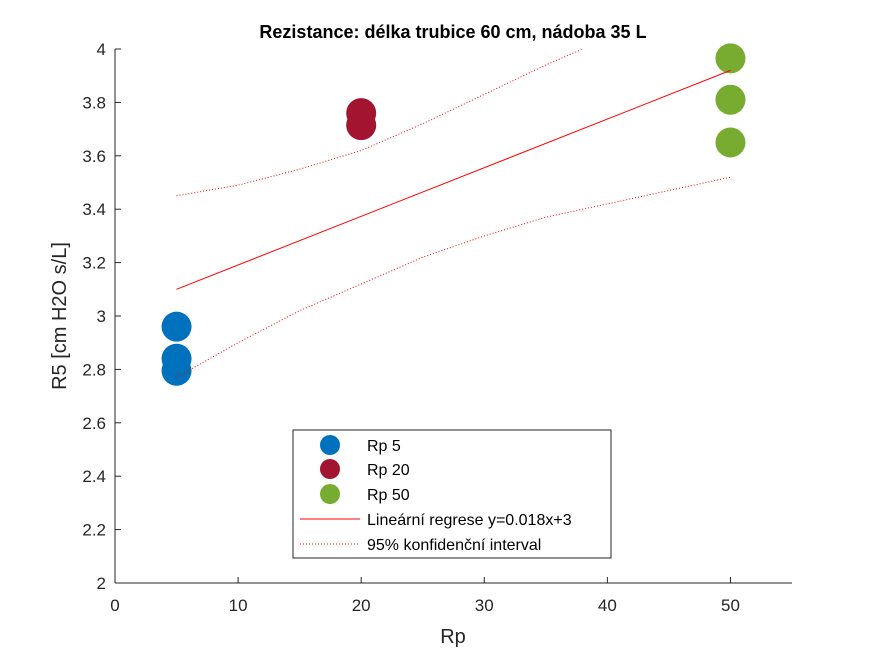 This screenshot has width=875, height=656. I want to click on y-axis-label: R5 [cm H2O s/L], so click(60, 316).